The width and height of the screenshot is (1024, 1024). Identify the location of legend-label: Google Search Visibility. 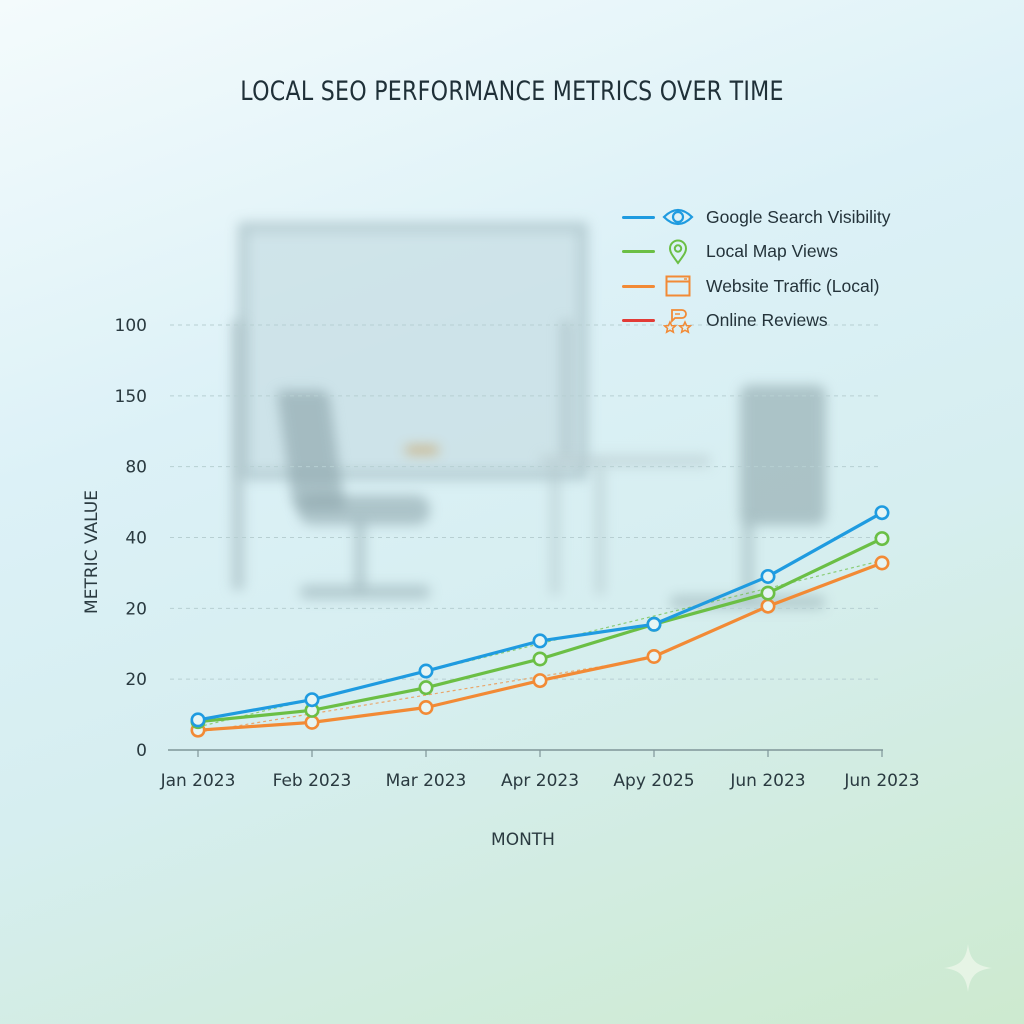
(798, 216).